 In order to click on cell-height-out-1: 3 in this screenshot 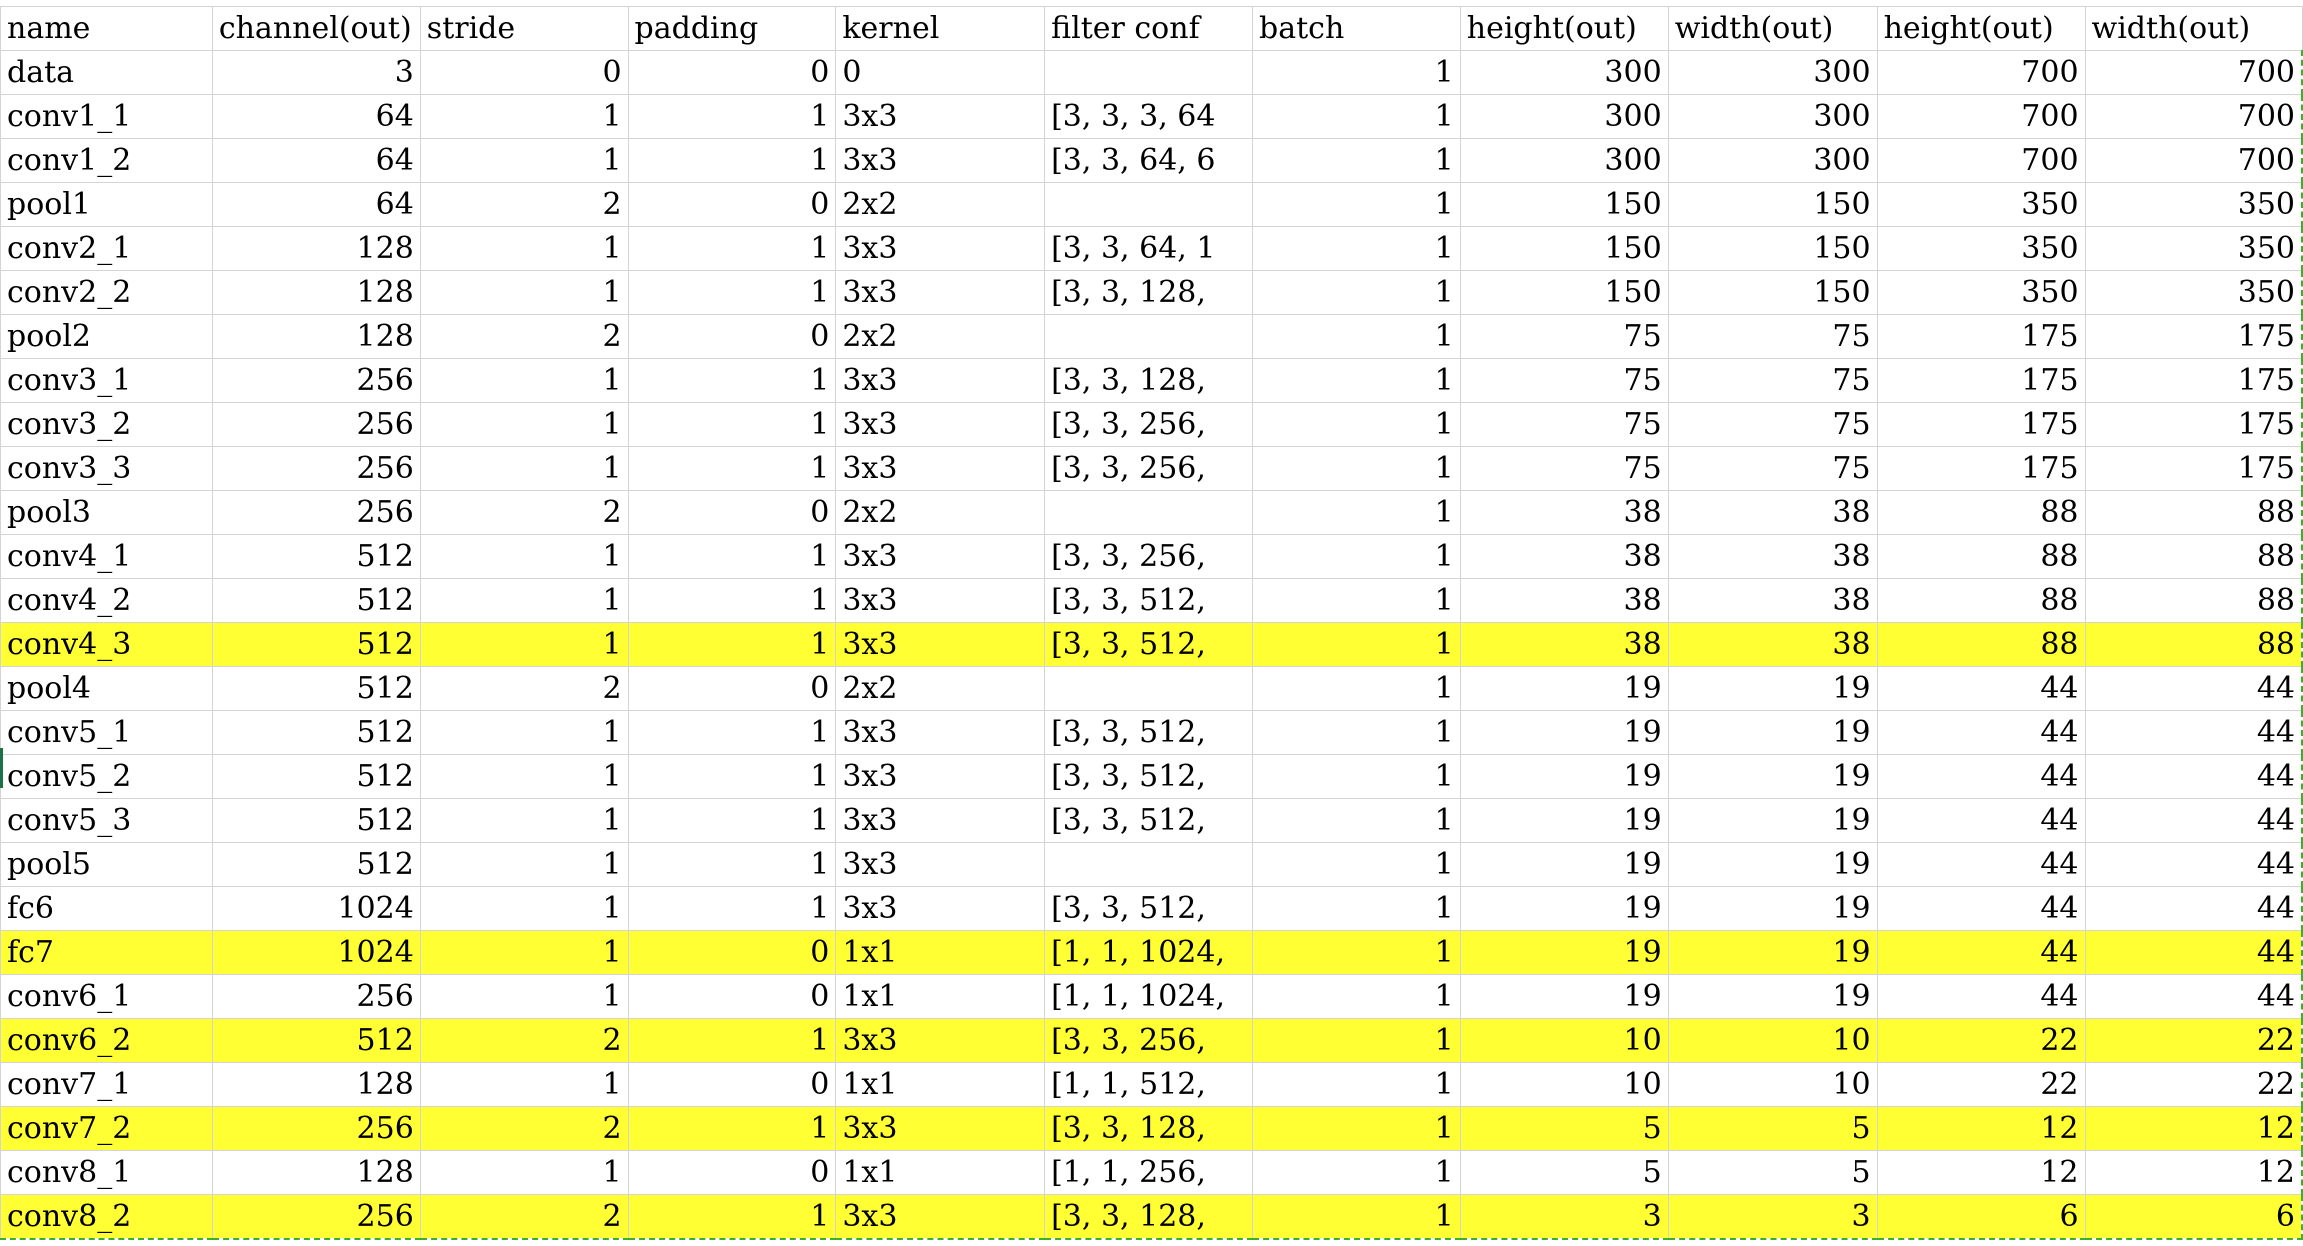, I will do `click(1564, 1217)`.